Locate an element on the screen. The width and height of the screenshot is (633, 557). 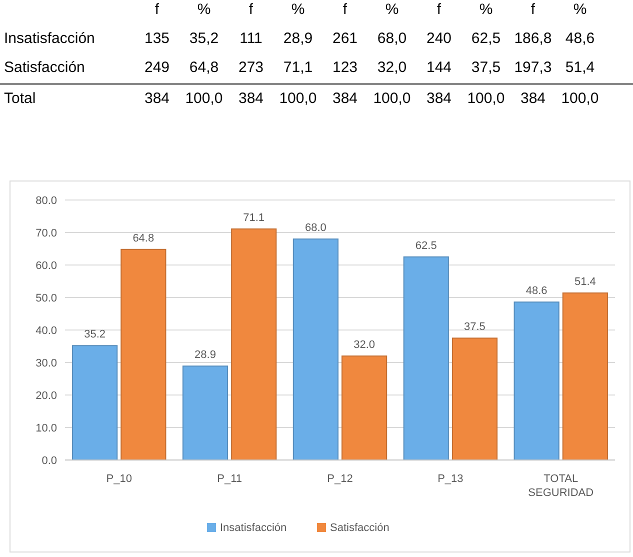
text: 123 is located at coordinates (345, 67).